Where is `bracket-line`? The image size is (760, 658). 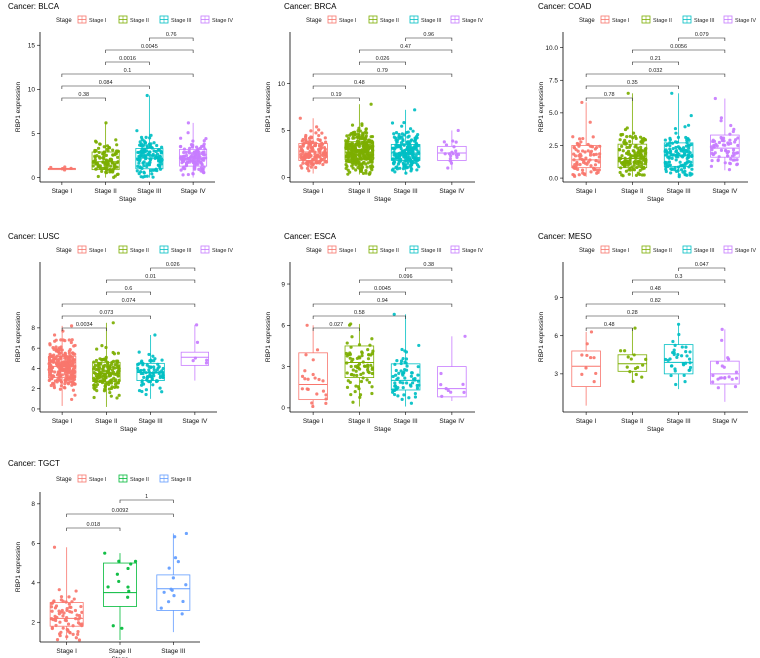
bracket-line is located at coordinates (359, 317).